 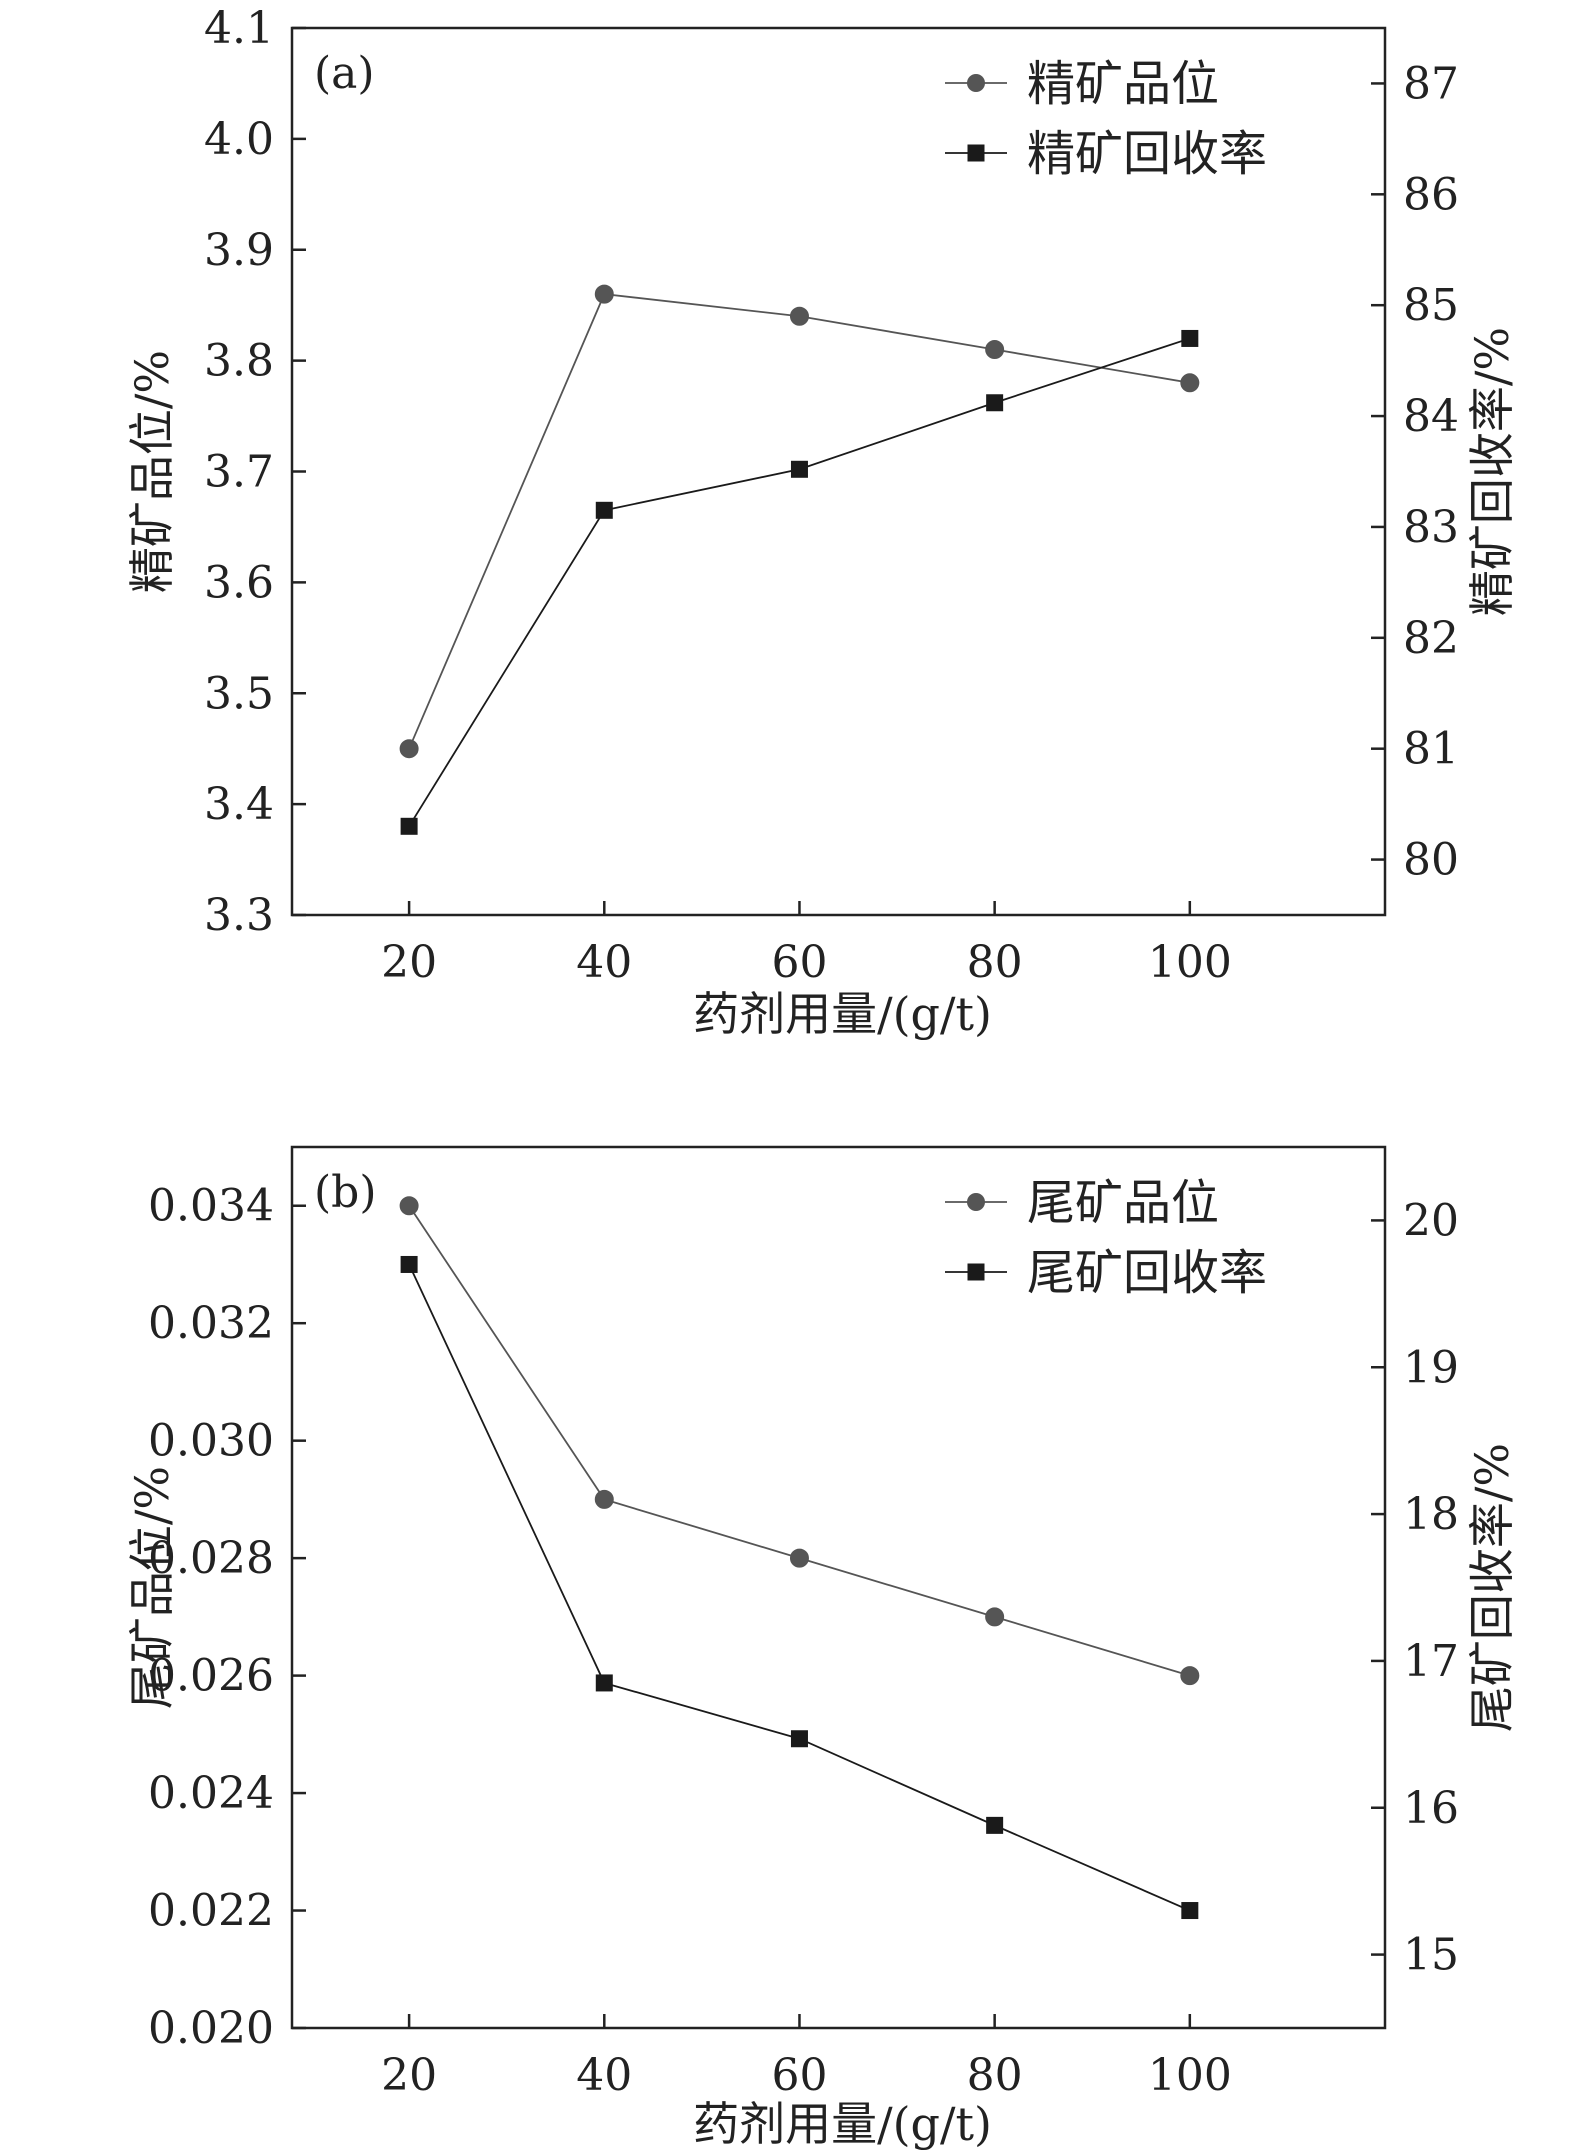 I want to click on y-left-tick-label: 0.022, so click(x=211, y=1911).